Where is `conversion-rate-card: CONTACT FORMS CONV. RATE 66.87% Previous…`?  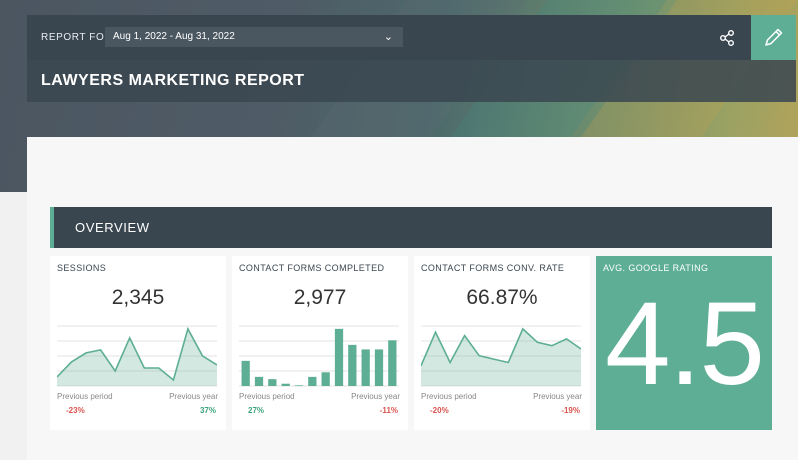 conversion-rate-card: CONTACT FORMS CONV. RATE 66.87% Previous… is located at coordinates (502, 343).